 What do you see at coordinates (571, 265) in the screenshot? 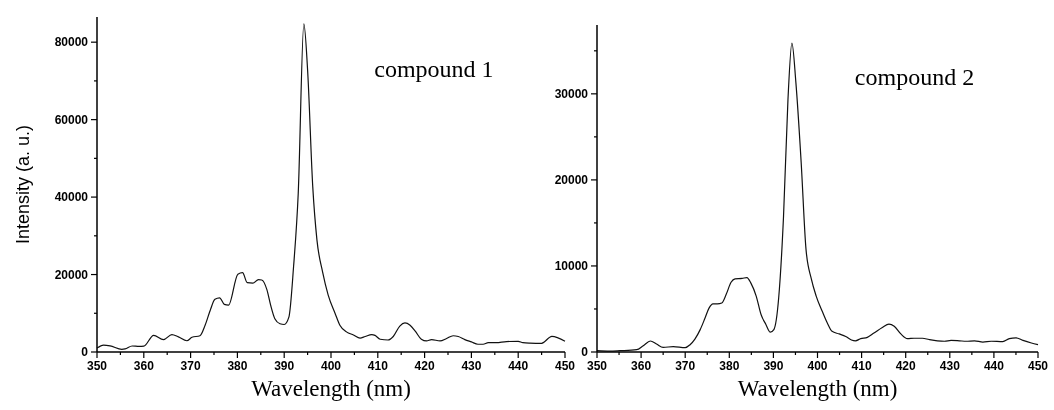
I see `y-tick-label: 10000` at bounding box center [571, 265].